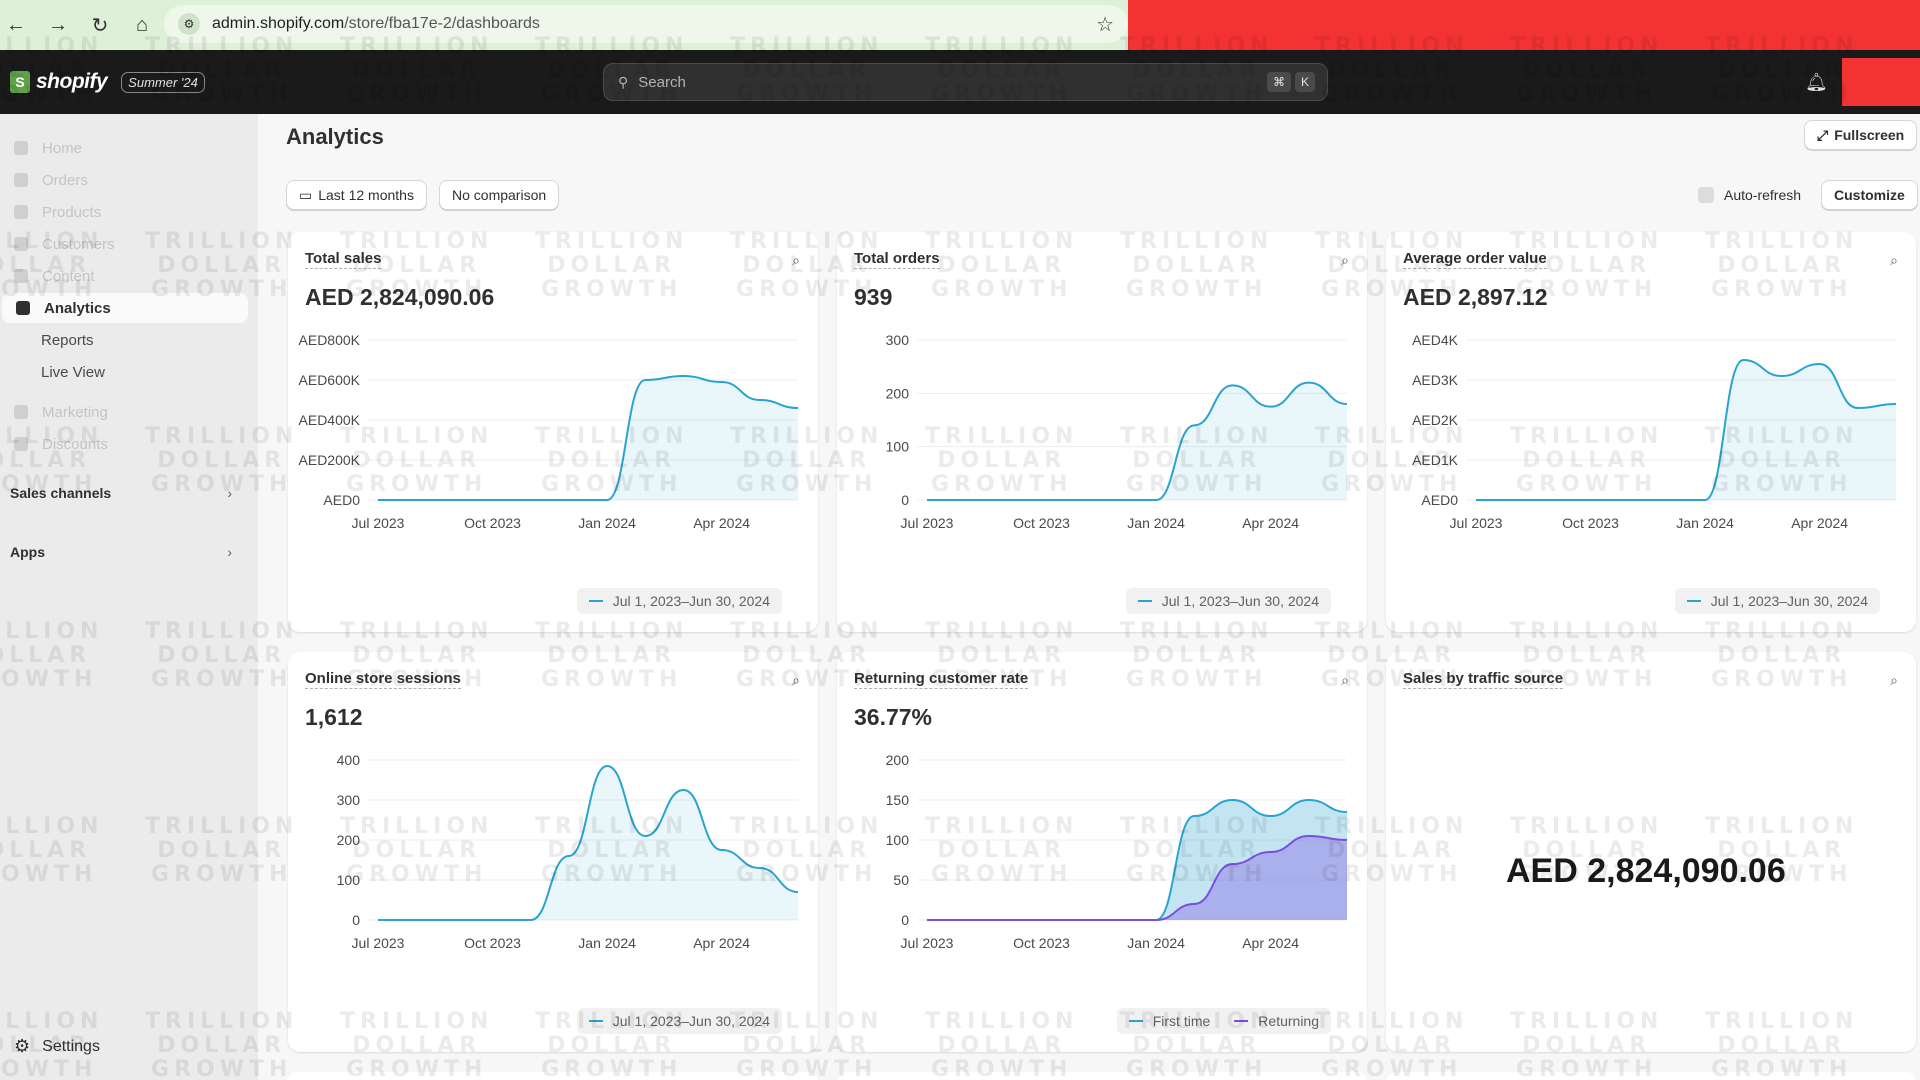 This screenshot has width=1920, height=1080. What do you see at coordinates (1816, 82) in the screenshot?
I see `bell-icon: 🔔︎` at bounding box center [1816, 82].